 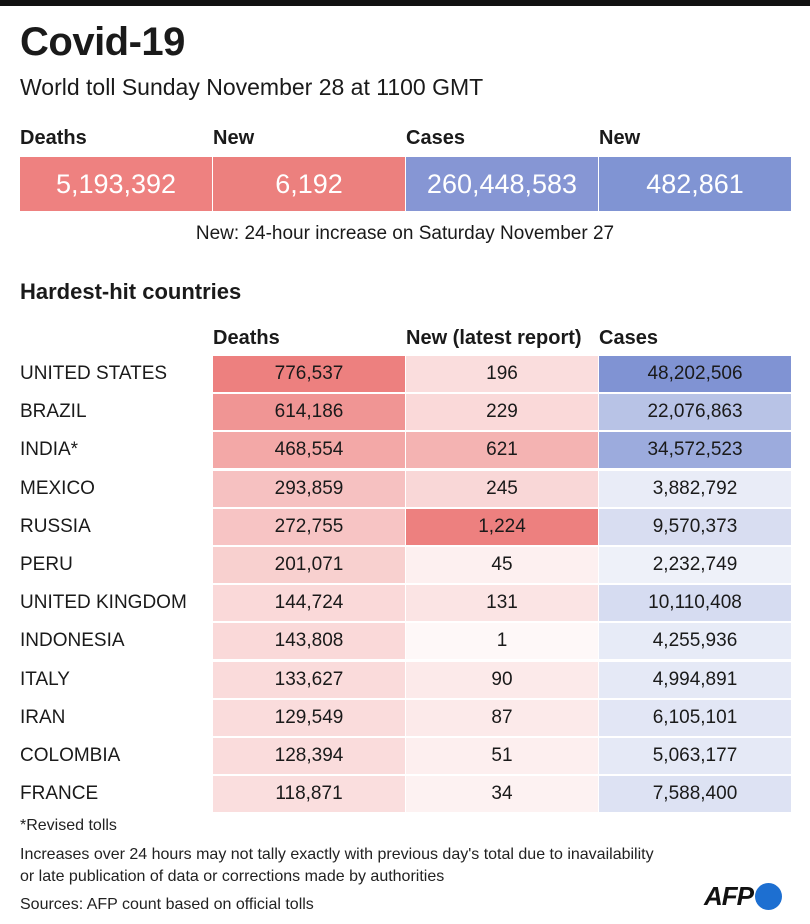 I want to click on deaths-cell: 293,859, so click(x=309, y=488).